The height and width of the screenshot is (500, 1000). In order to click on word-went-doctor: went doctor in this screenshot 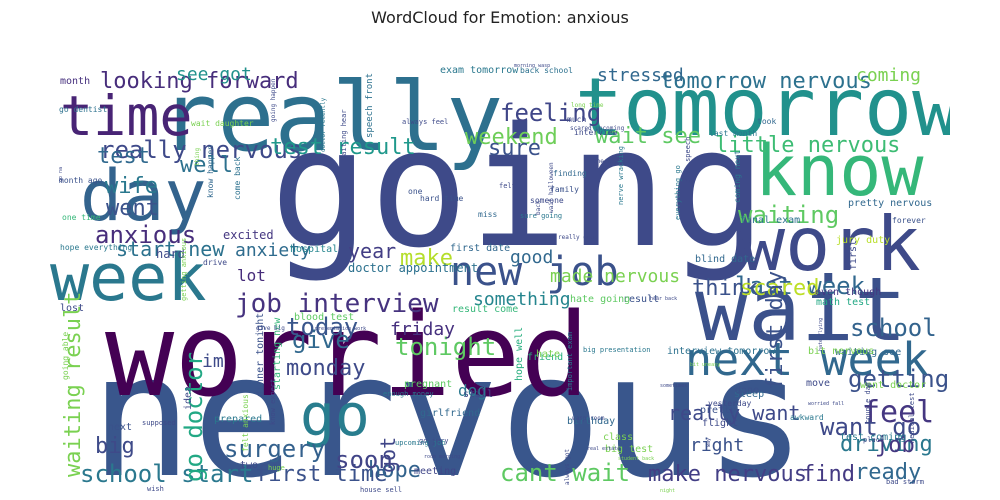, I will do `click(893, 385)`.